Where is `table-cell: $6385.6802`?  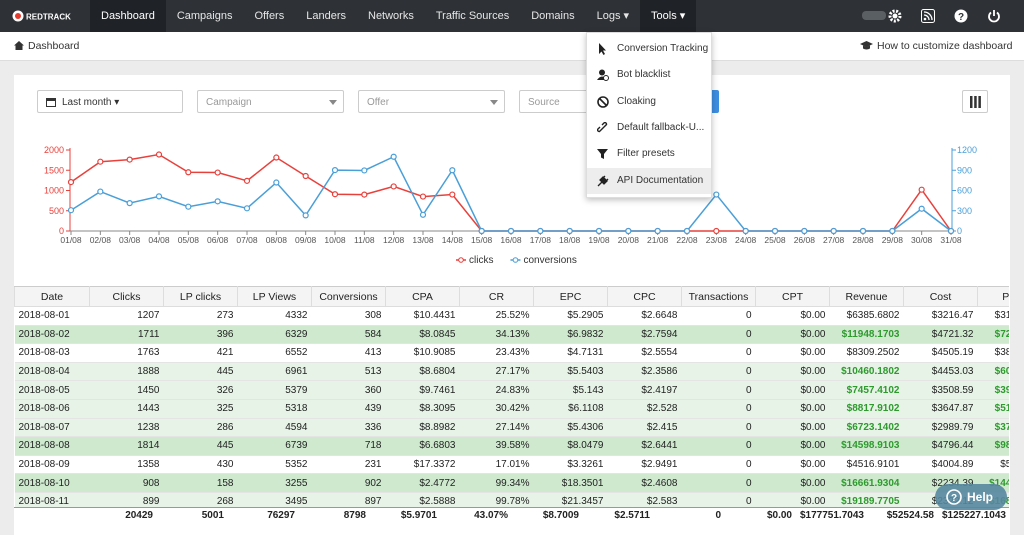 table-cell: $6385.6802 is located at coordinates (866, 316).